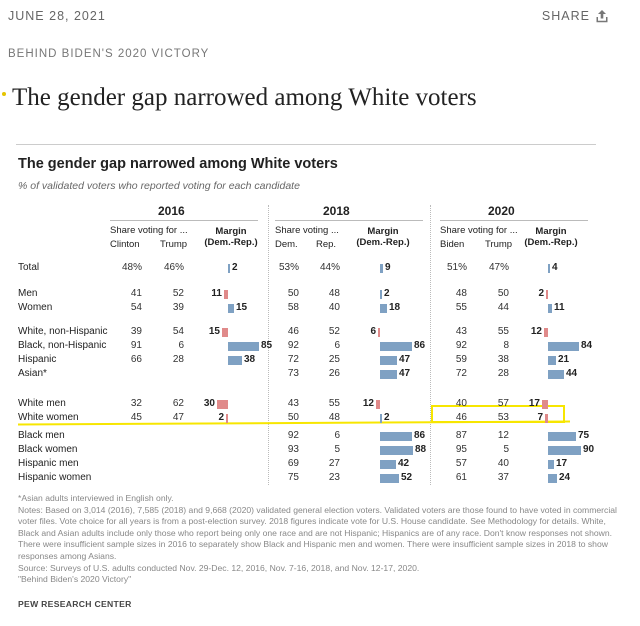  Describe the element at coordinates (562, 463) in the screenshot. I see `margin-value: 17` at that location.